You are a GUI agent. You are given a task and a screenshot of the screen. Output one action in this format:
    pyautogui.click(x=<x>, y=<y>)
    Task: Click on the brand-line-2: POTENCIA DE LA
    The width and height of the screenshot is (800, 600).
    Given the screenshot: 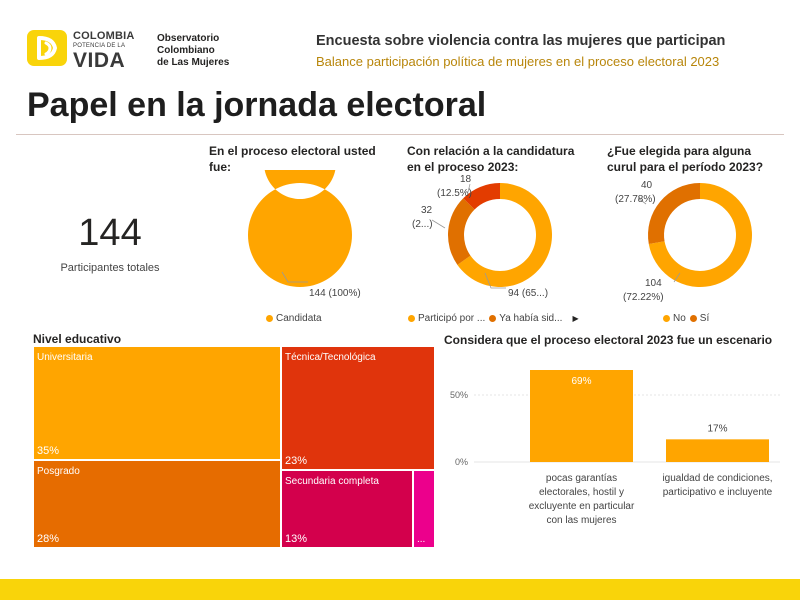 What is the action you would take?
    pyautogui.click(x=99, y=46)
    